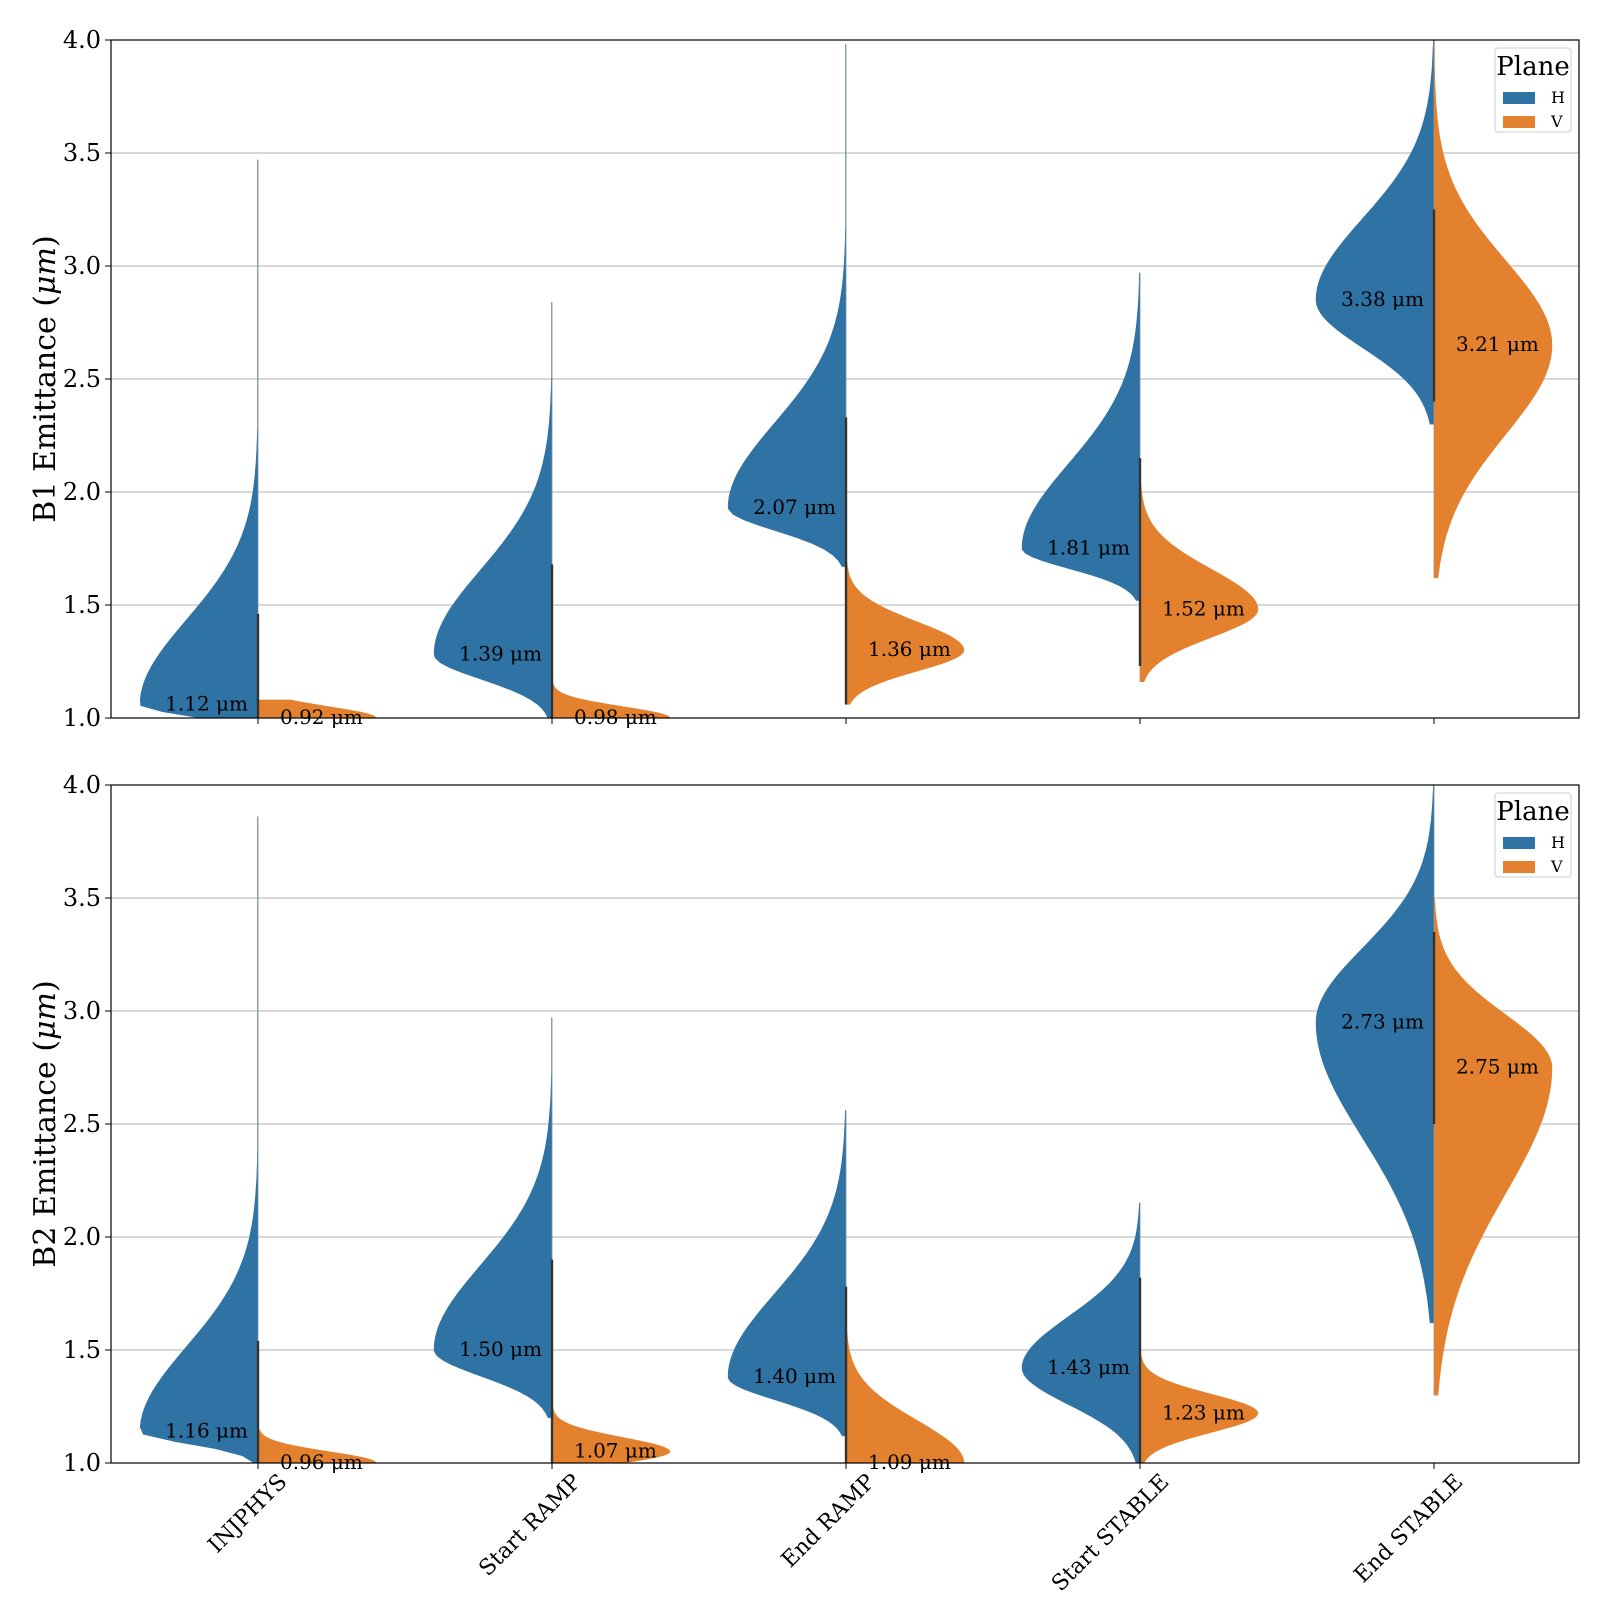 The height and width of the screenshot is (1600, 1600). Describe the element at coordinates (321, 717) in the screenshot. I see `value-label-v-1: 0.92 μm` at that location.